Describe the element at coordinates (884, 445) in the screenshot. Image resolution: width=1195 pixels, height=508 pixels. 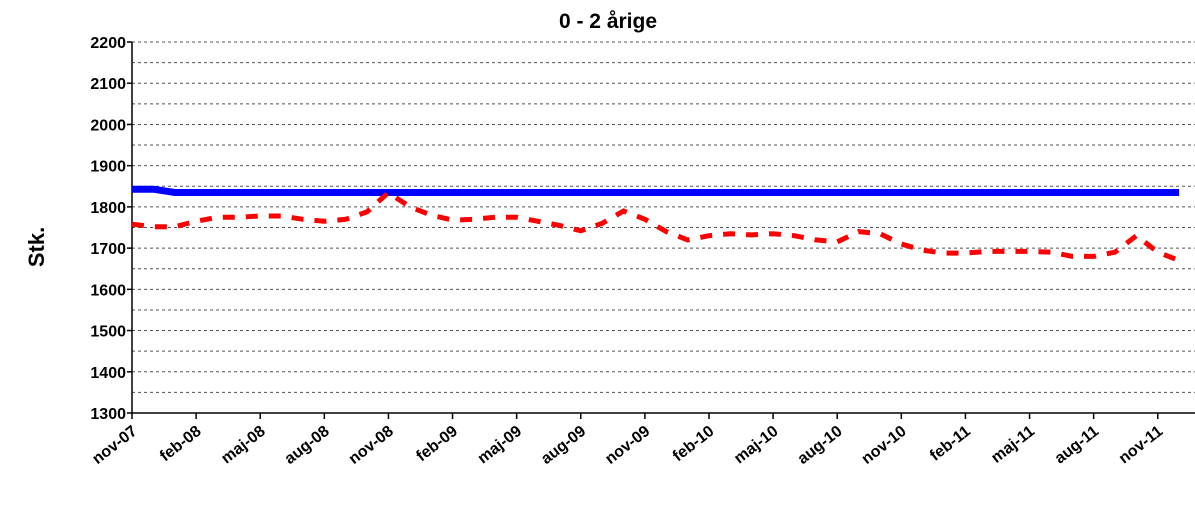
I see `x-tick-label: nov-10` at that location.